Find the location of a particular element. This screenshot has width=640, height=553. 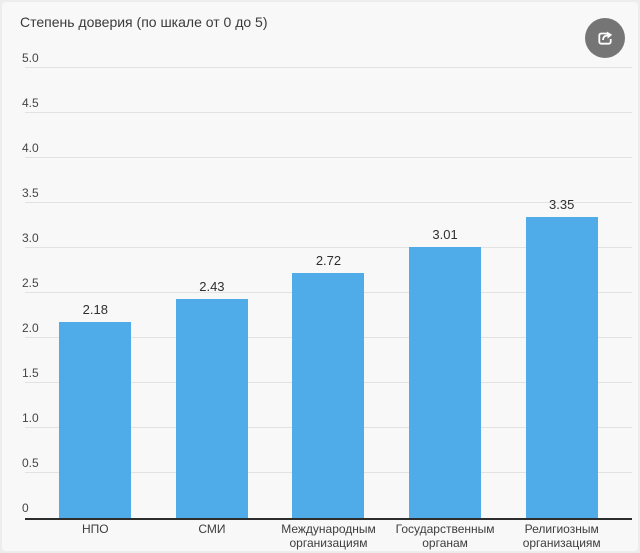

x-category-label: Международным организациям is located at coordinates (328, 536).